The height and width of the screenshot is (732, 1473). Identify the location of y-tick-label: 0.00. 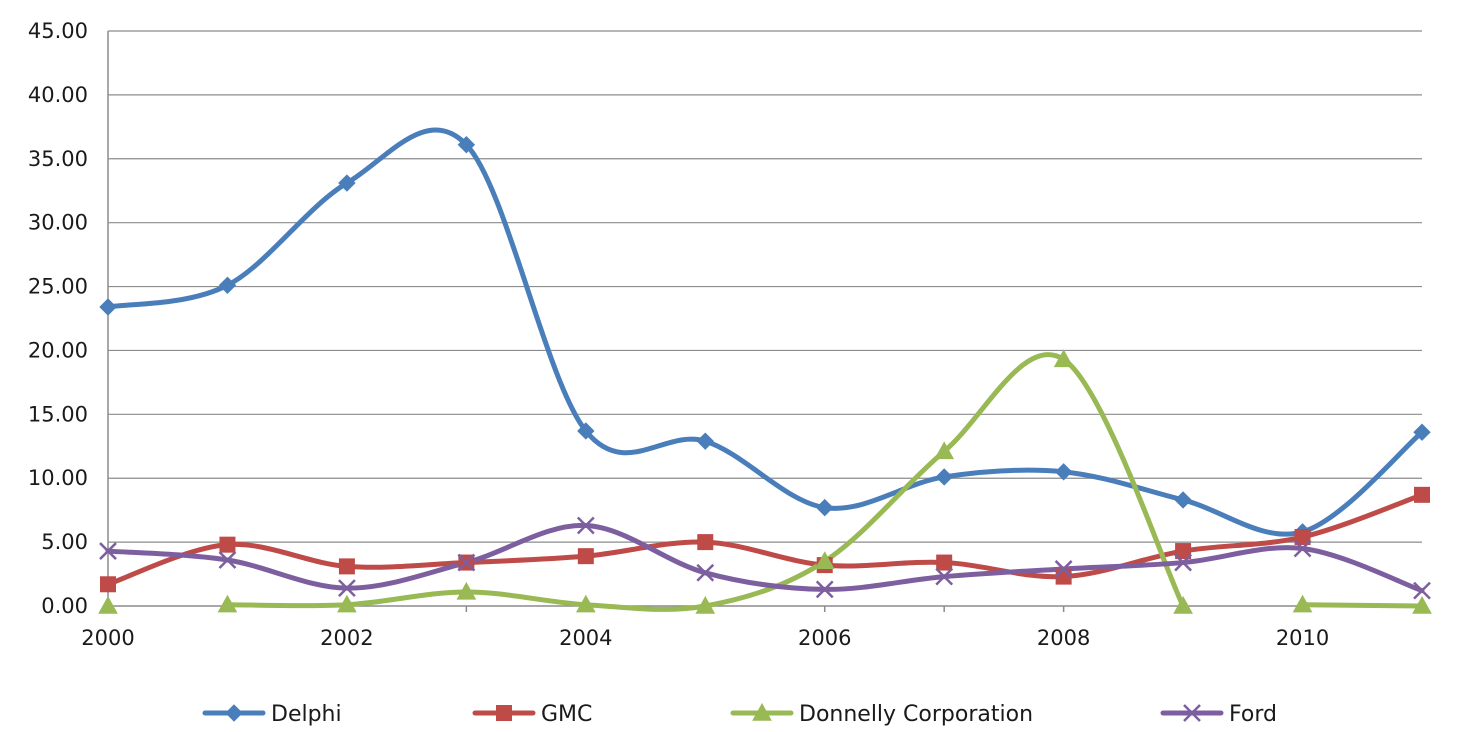
(64, 606).